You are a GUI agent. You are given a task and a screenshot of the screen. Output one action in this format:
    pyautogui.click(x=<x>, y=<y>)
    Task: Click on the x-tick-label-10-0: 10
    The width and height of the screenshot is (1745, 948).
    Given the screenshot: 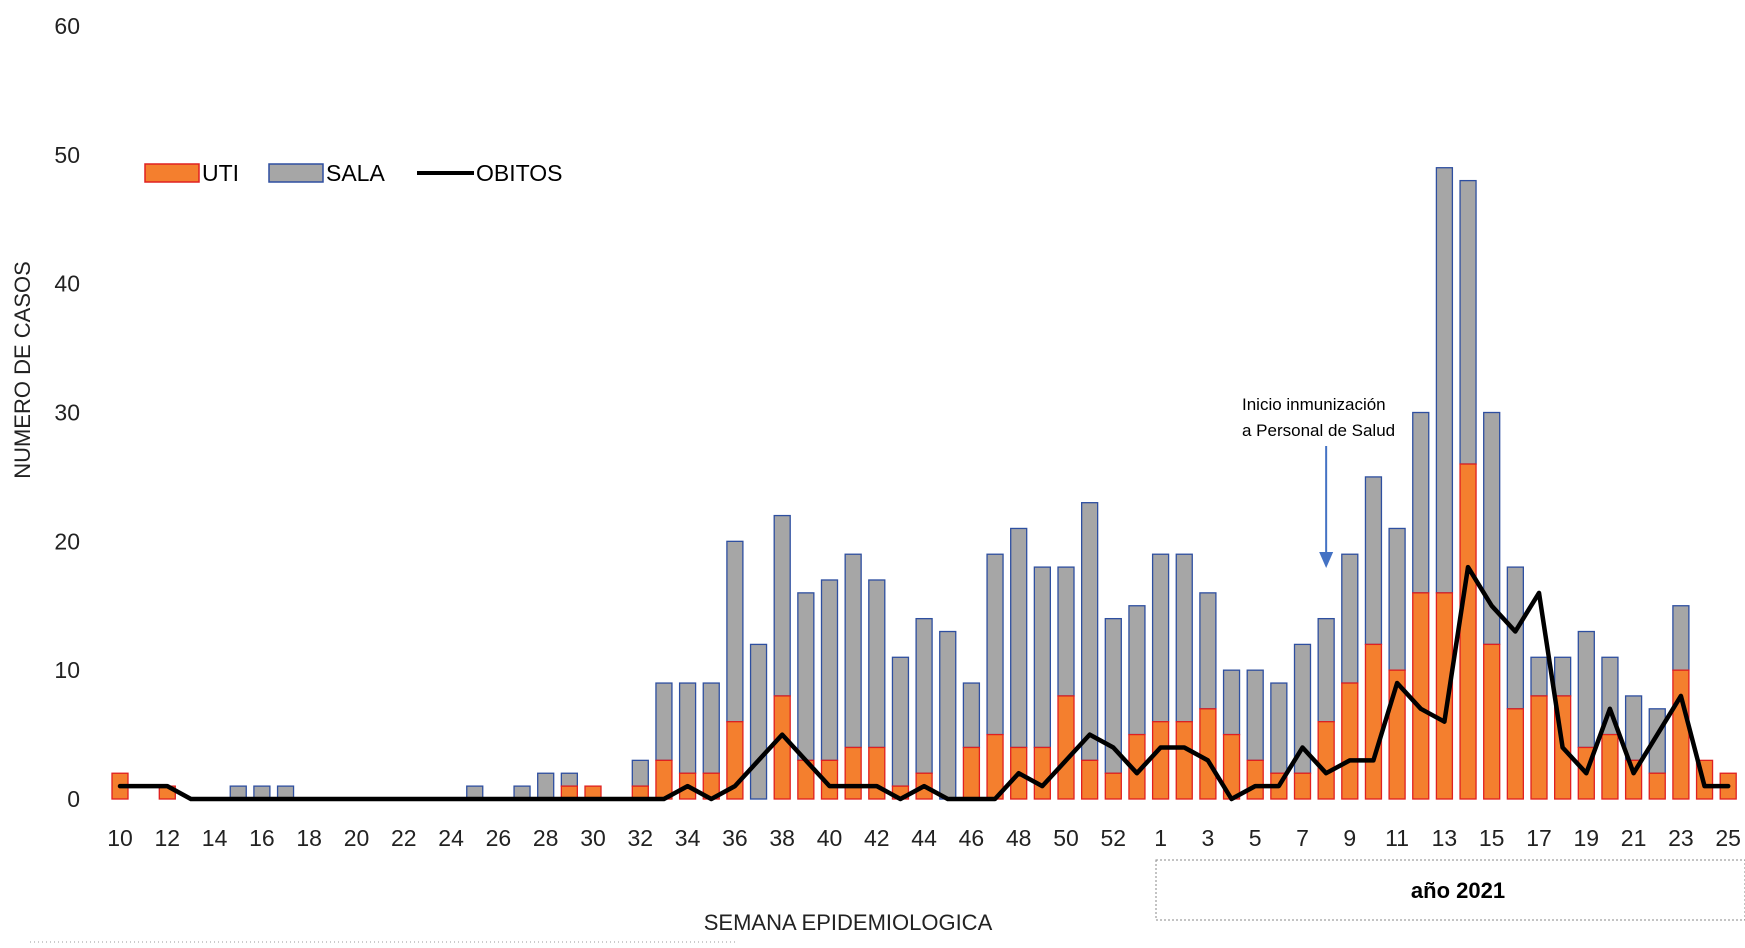 What is the action you would take?
    pyautogui.click(x=120, y=838)
    